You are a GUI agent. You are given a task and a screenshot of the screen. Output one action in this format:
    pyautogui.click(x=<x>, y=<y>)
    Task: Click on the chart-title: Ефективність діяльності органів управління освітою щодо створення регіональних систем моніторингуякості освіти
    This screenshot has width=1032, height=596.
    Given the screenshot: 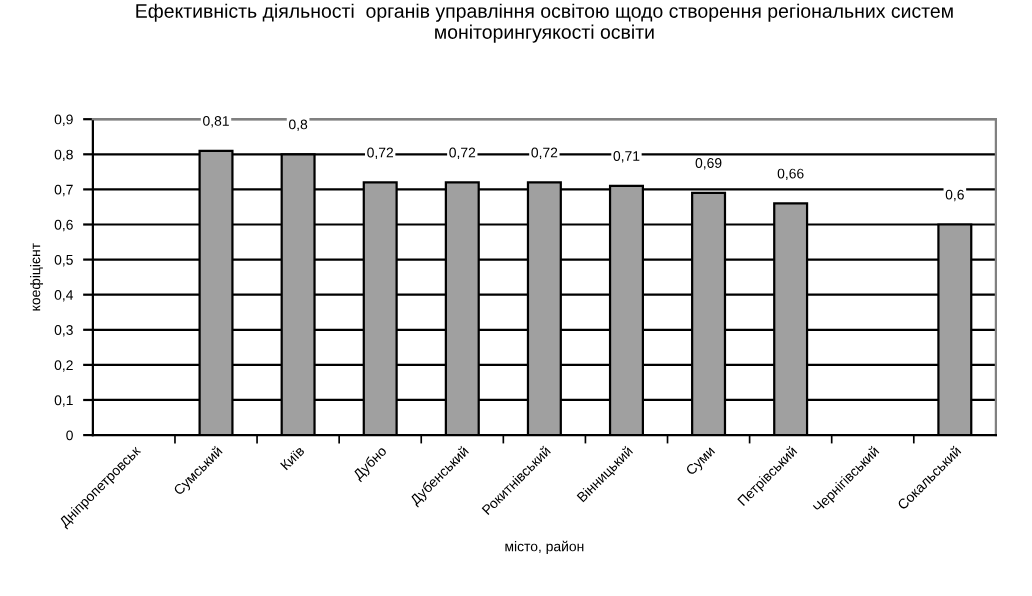 What is the action you would take?
    pyautogui.click(x=544, y=23)
    